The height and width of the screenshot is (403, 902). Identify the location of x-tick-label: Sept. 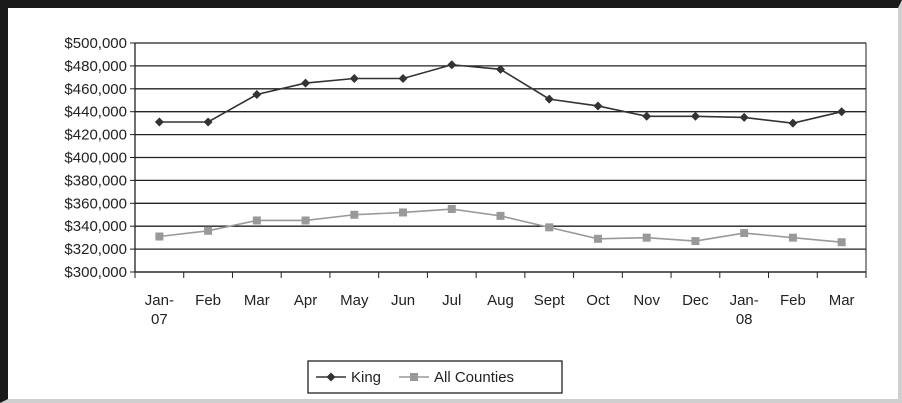
(550, 300).